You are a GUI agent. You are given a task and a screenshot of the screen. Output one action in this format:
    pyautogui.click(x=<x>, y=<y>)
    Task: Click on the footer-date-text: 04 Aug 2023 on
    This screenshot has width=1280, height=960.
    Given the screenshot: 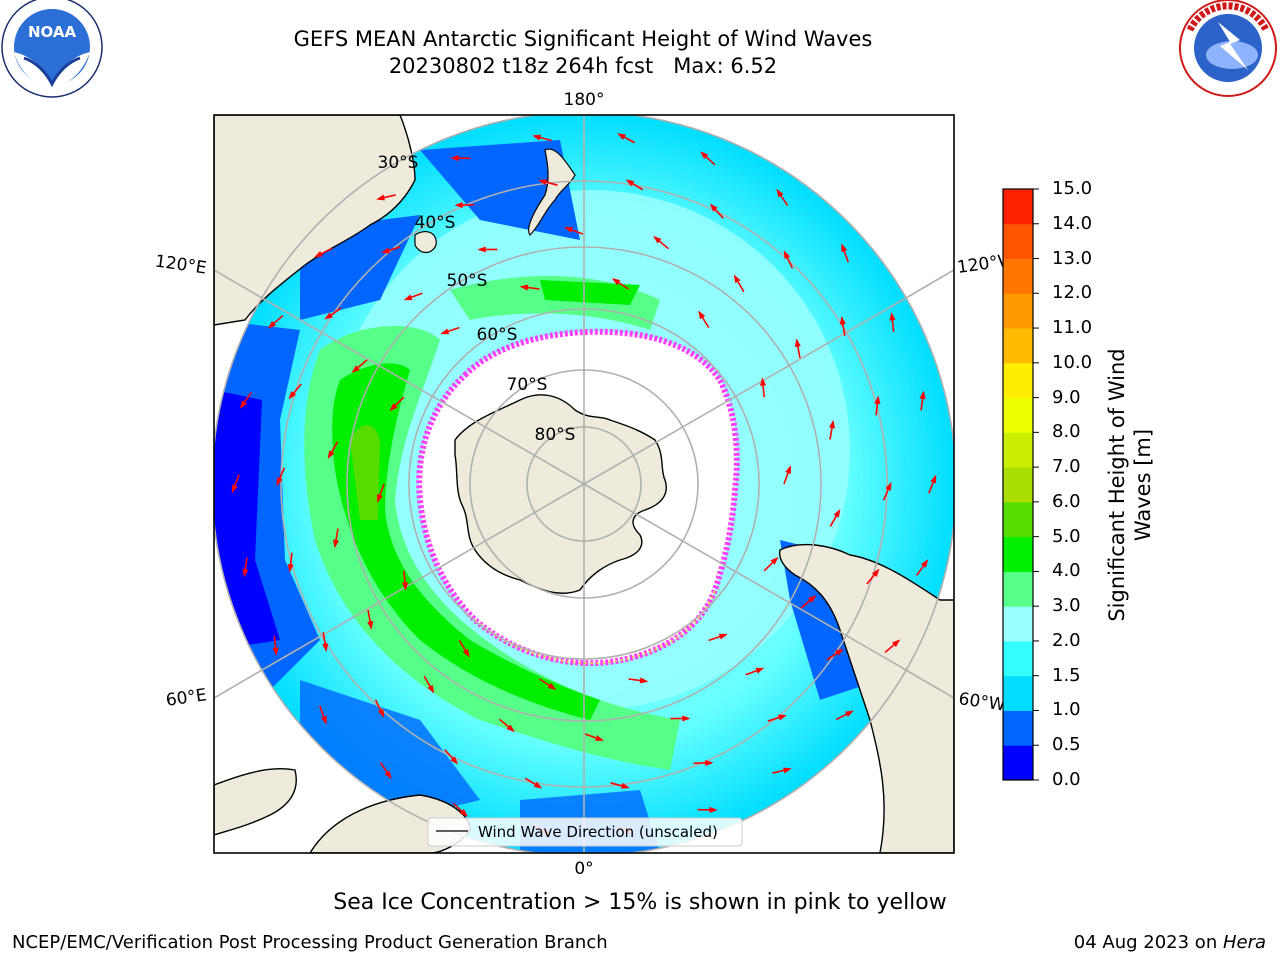 What is the action you would take?
    pyautogui.click(x=1148, y=942)
    